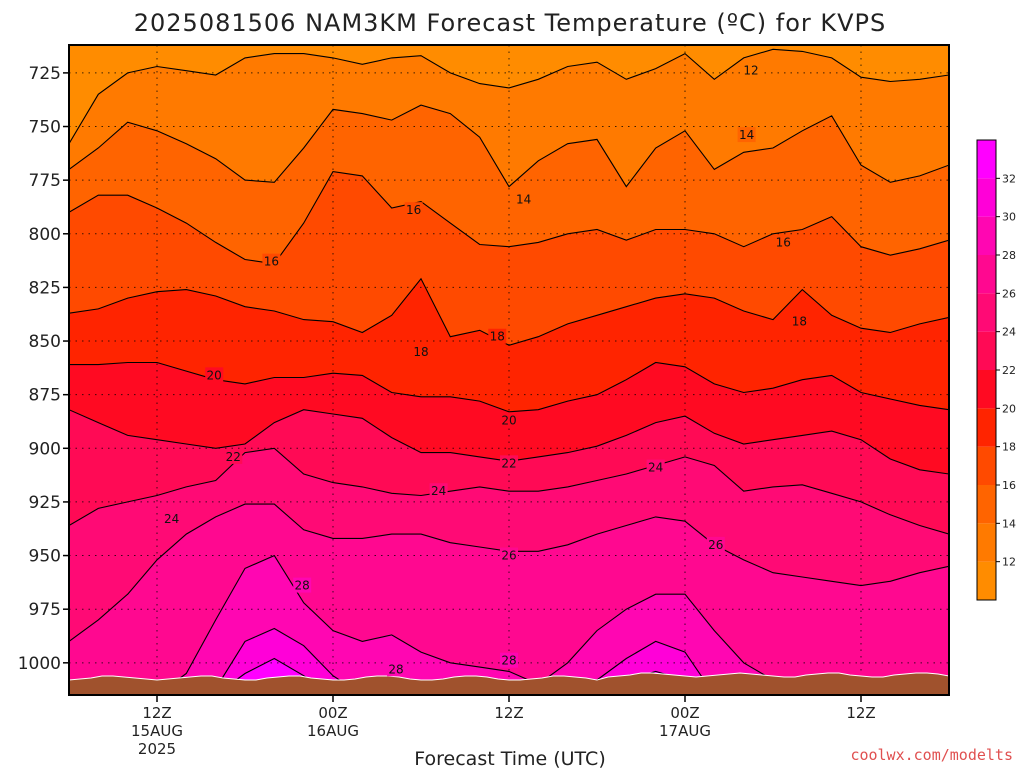 This screenshot has width=1024, height=768. I want to click on colorbar-tick-label: 26, so click(1009, 293).